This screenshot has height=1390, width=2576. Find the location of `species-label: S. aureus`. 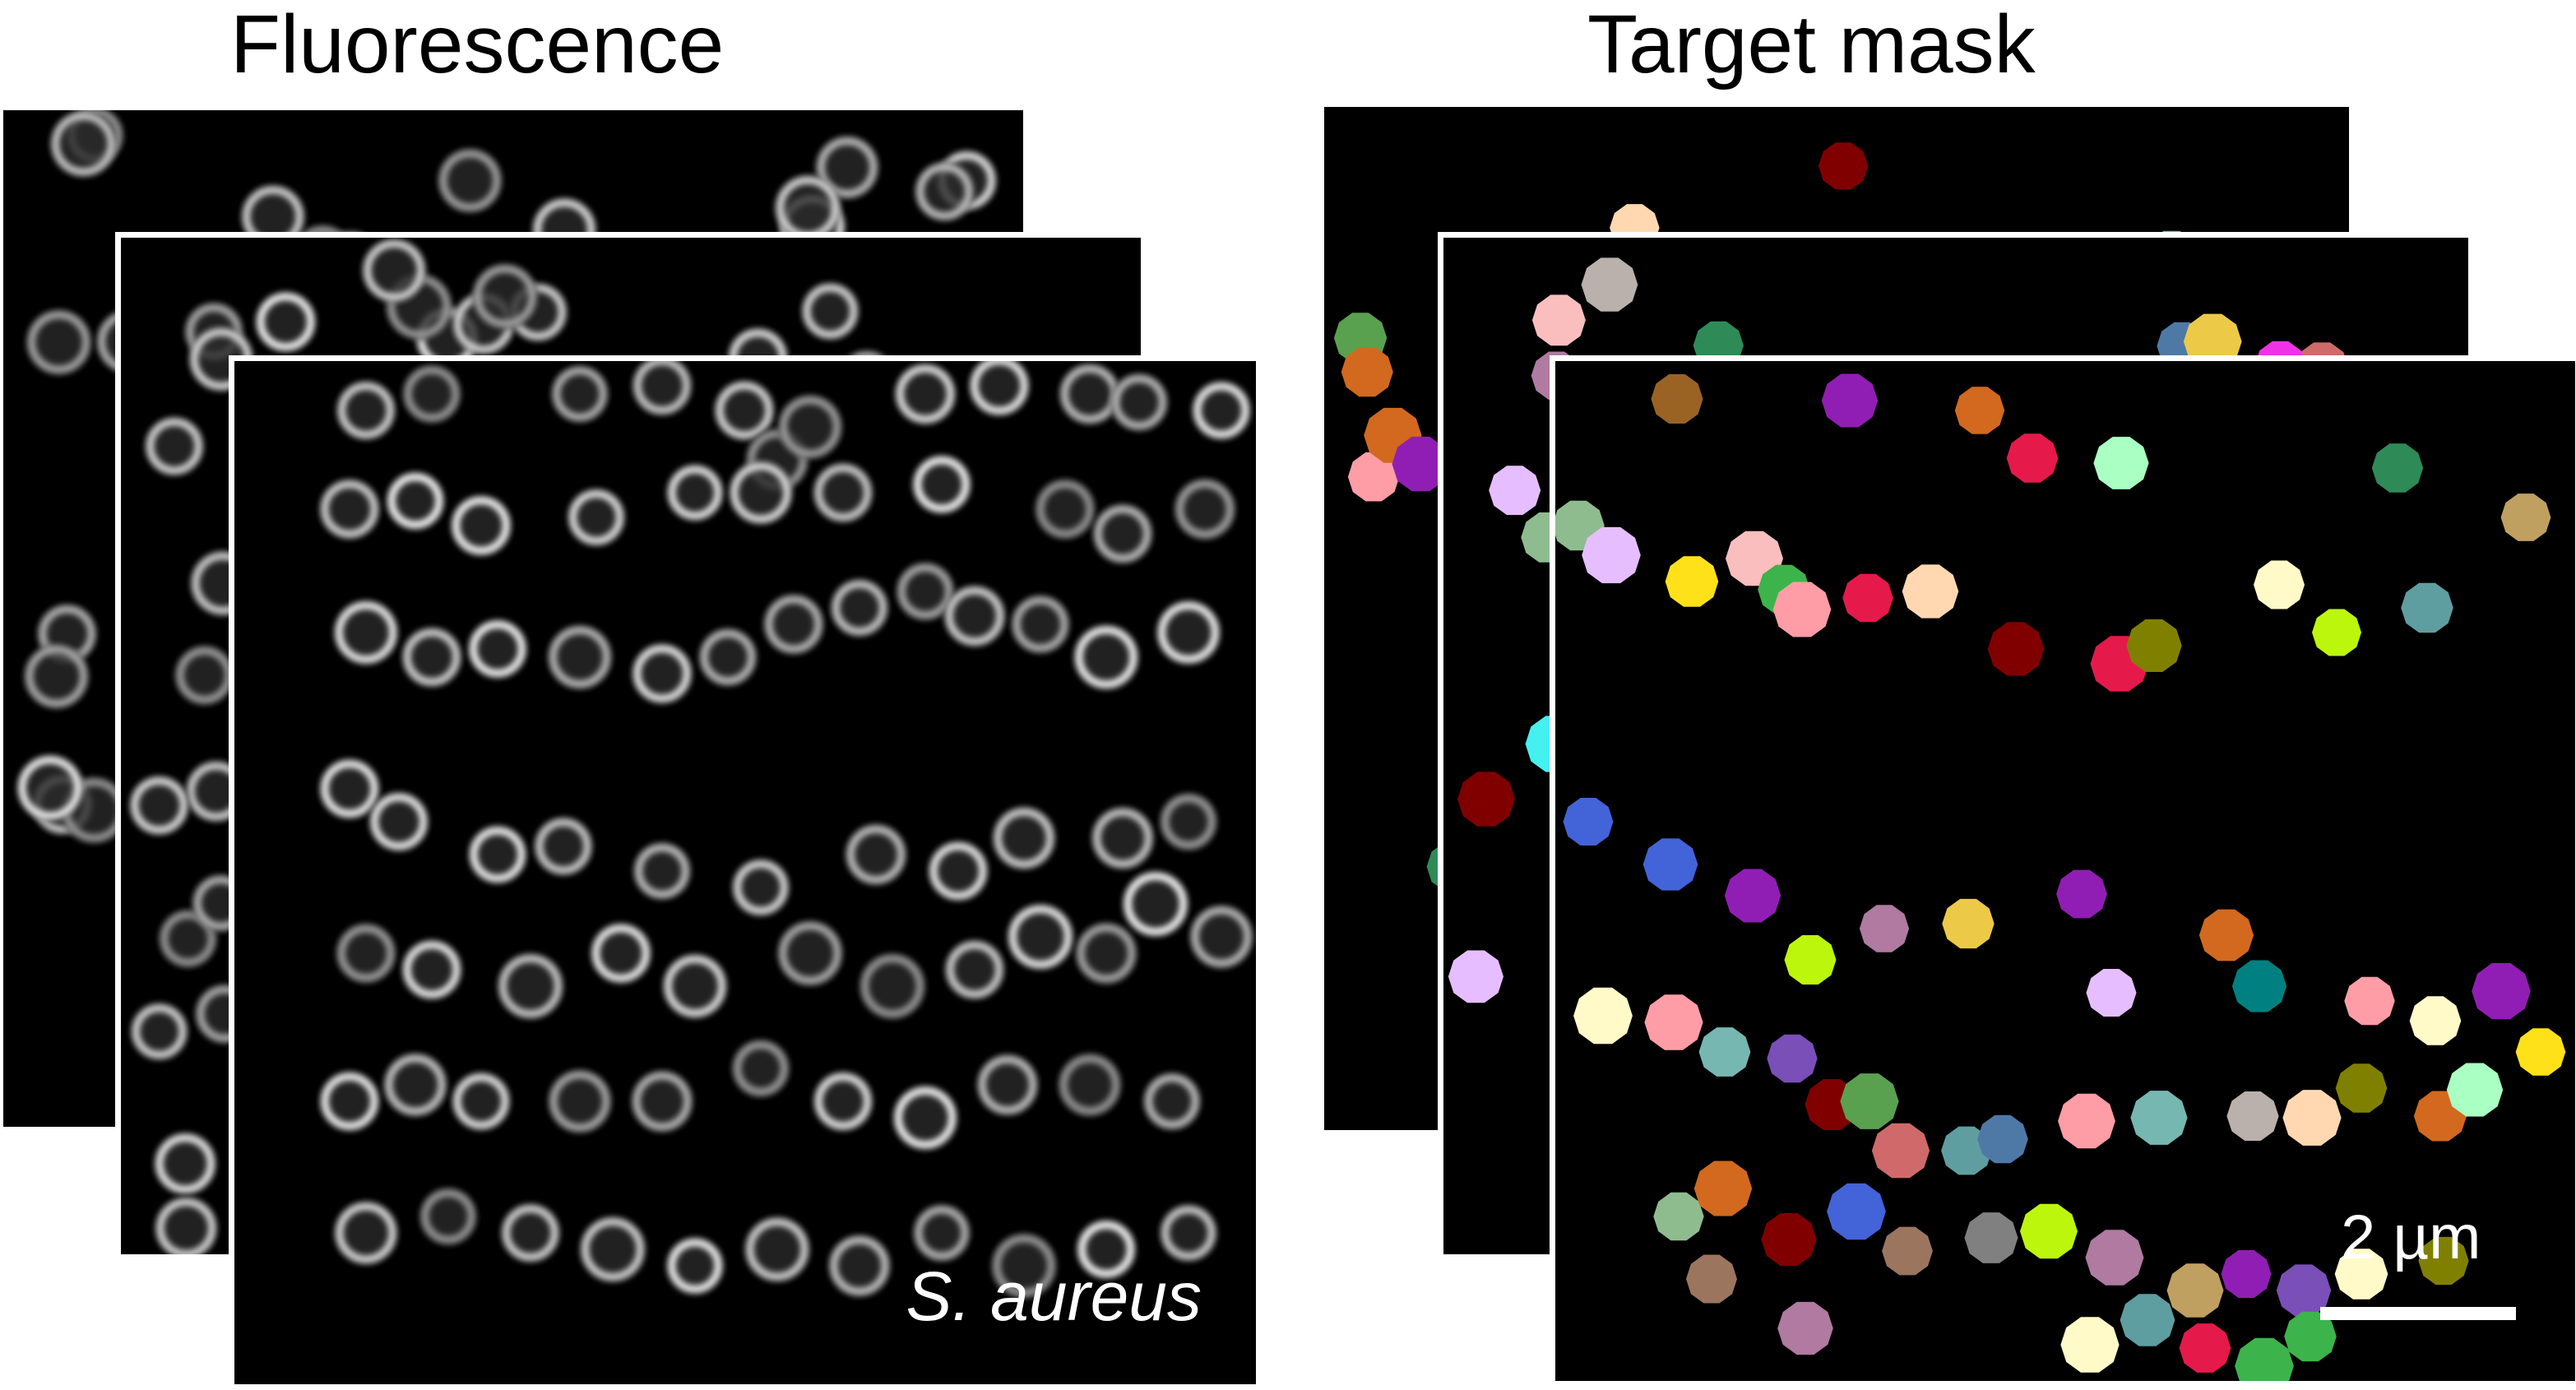

species-label: S. aureus is located at coordinates (1054, 1296).